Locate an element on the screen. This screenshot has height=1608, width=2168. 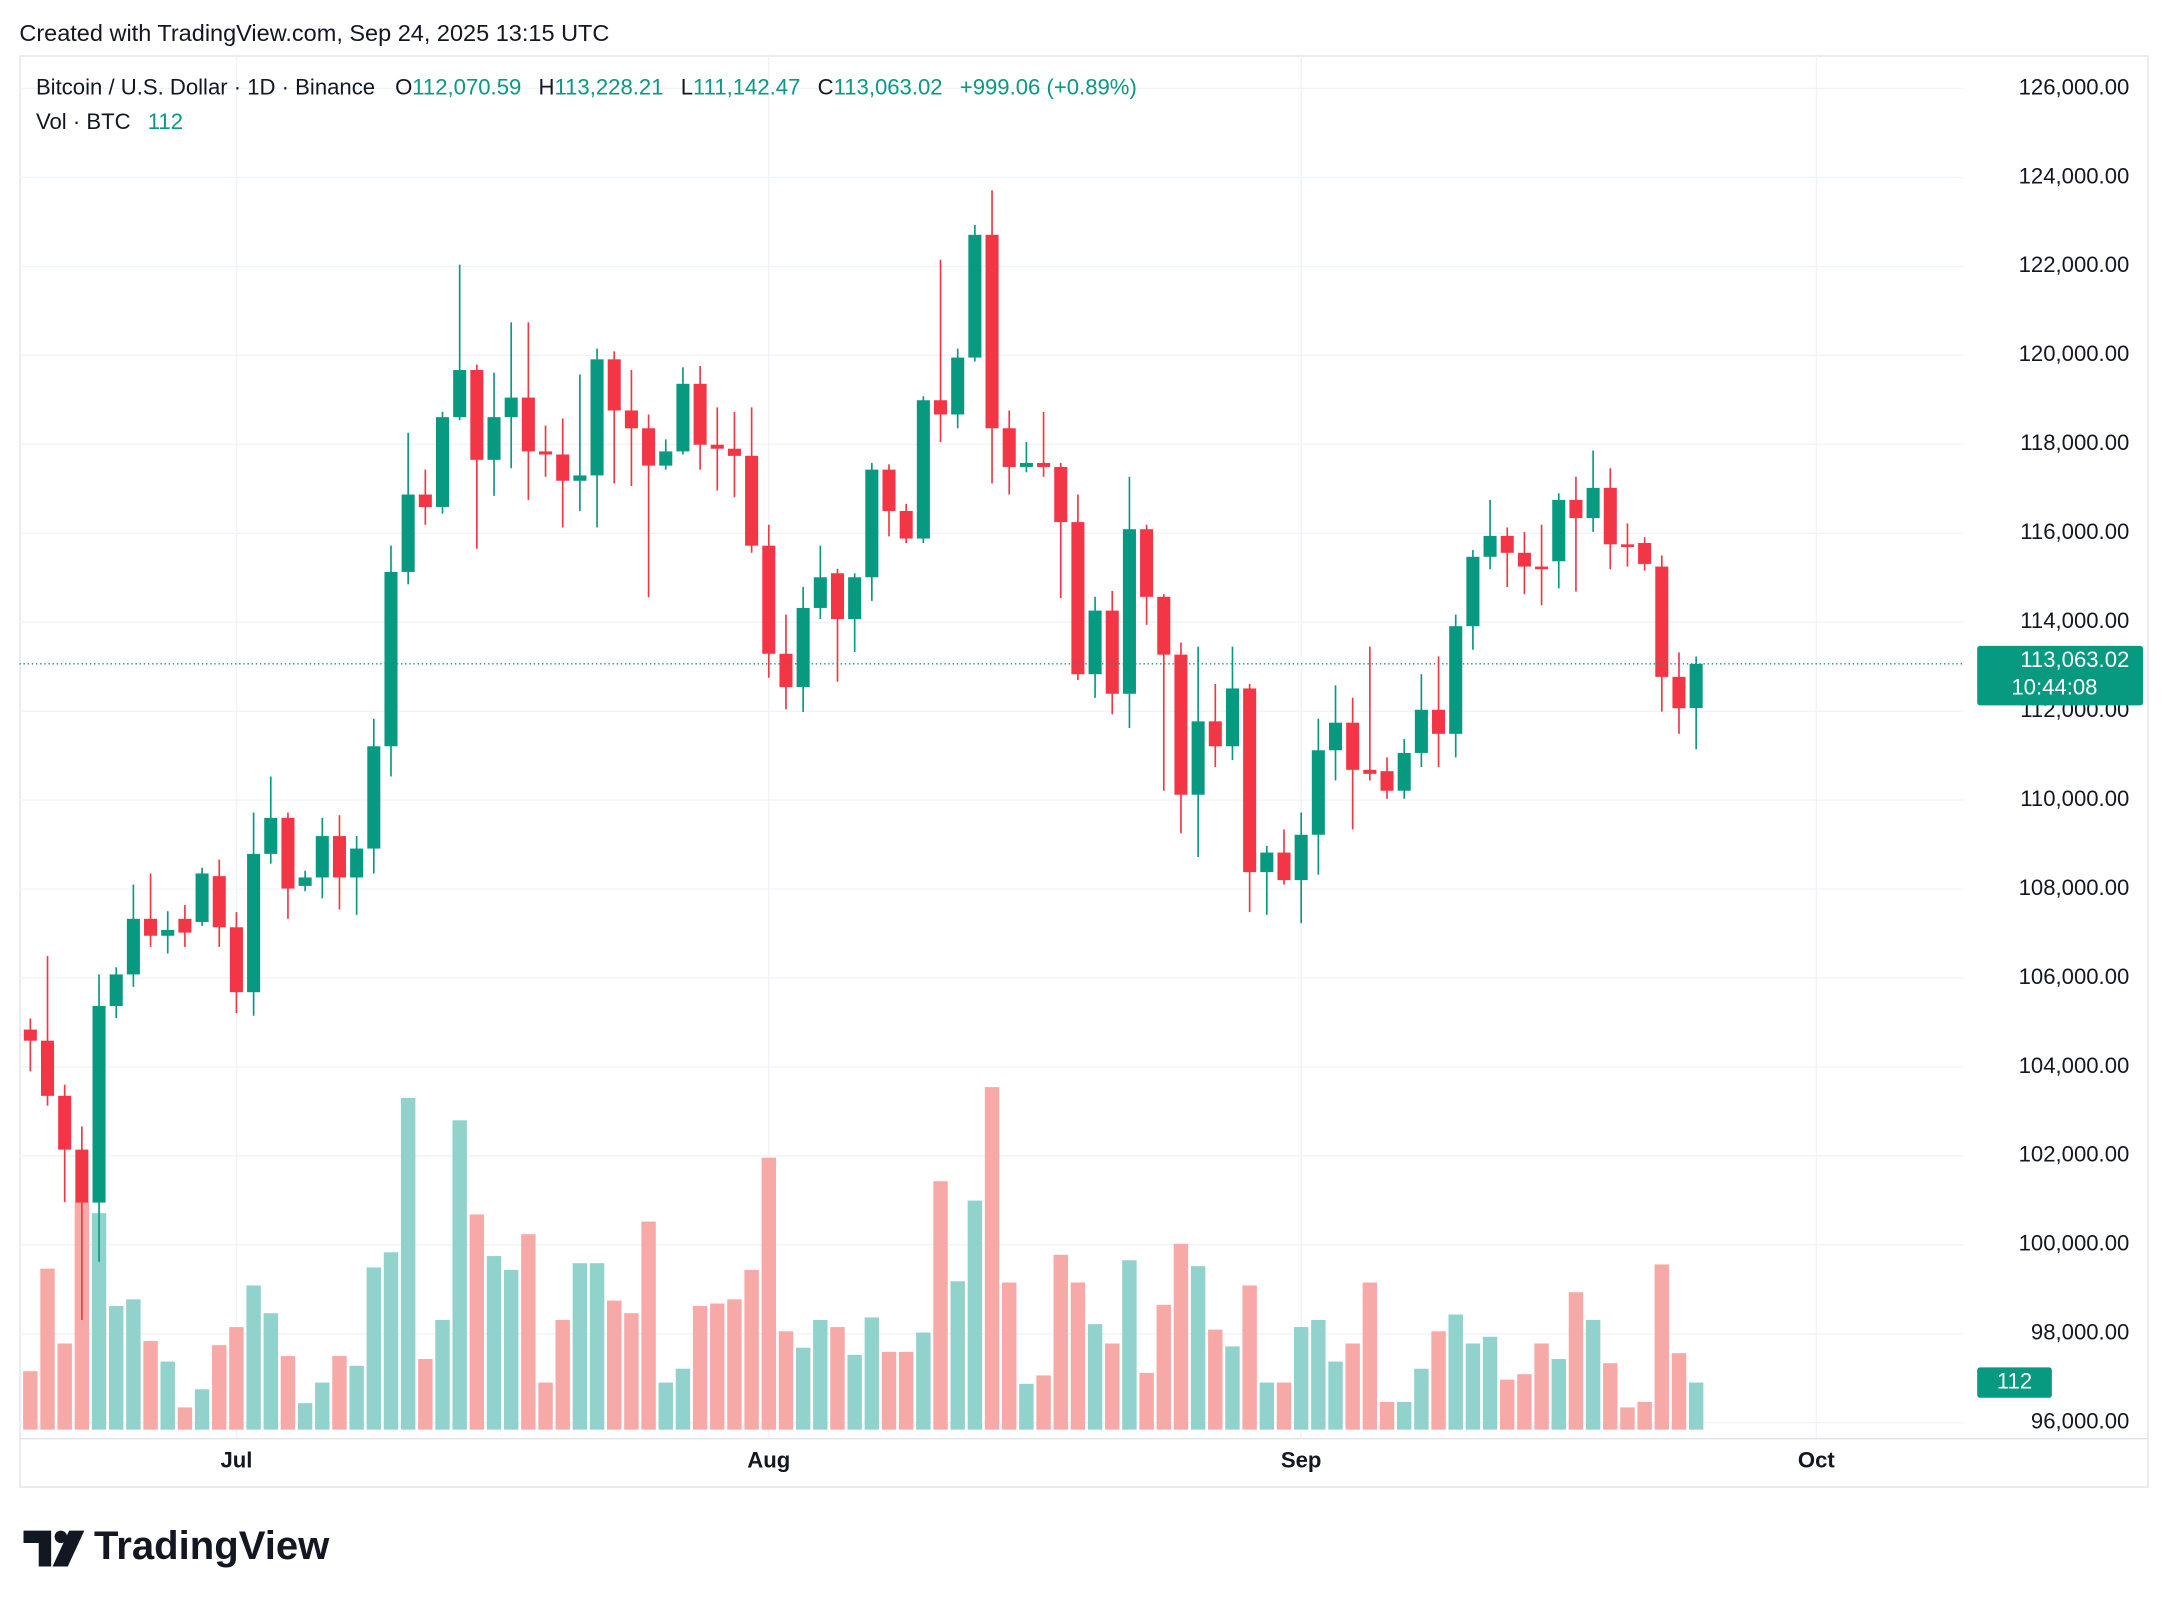
ohlc-value: 113,228.21 is located at coordinates (608, 86).